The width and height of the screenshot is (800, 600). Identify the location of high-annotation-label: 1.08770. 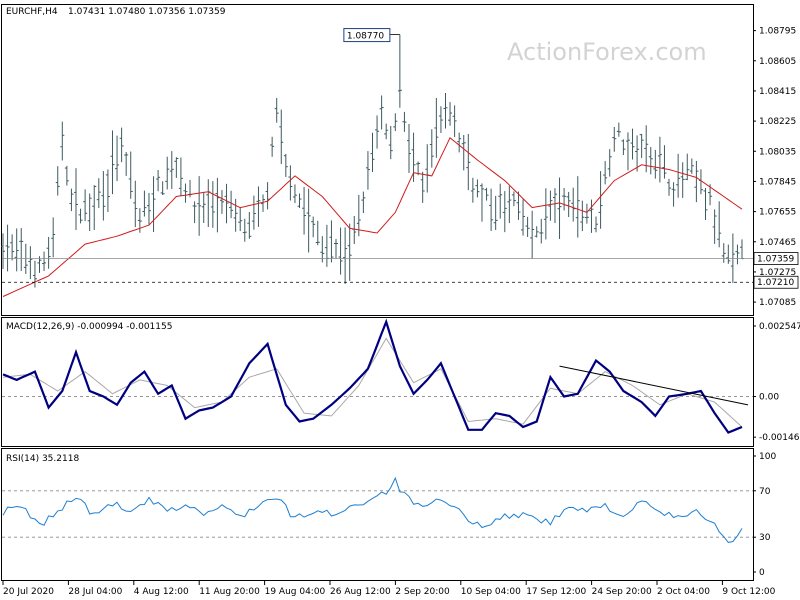
(365, 37).